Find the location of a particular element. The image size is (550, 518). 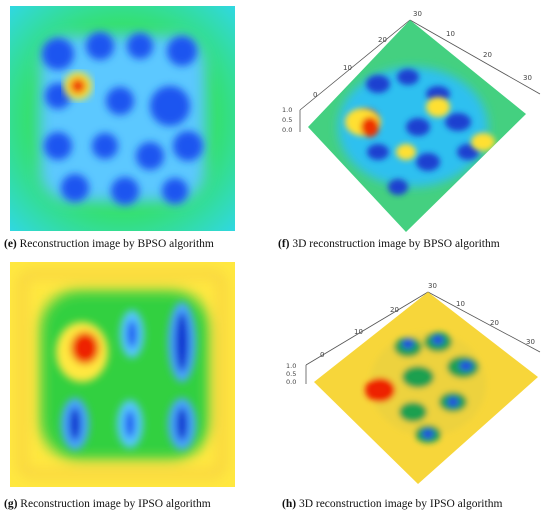

h-tick-top-30: 30 is located at coordinates (432, 286).